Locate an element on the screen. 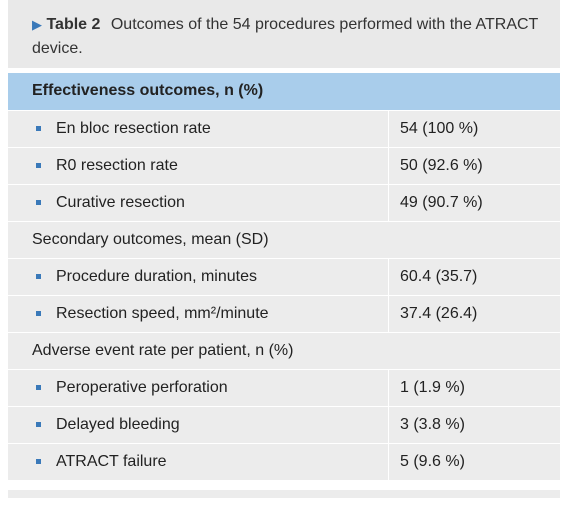 This screenshot has width=570, height=507. row-value: 3 (3.8 %) is located at coordinates (432, 424).